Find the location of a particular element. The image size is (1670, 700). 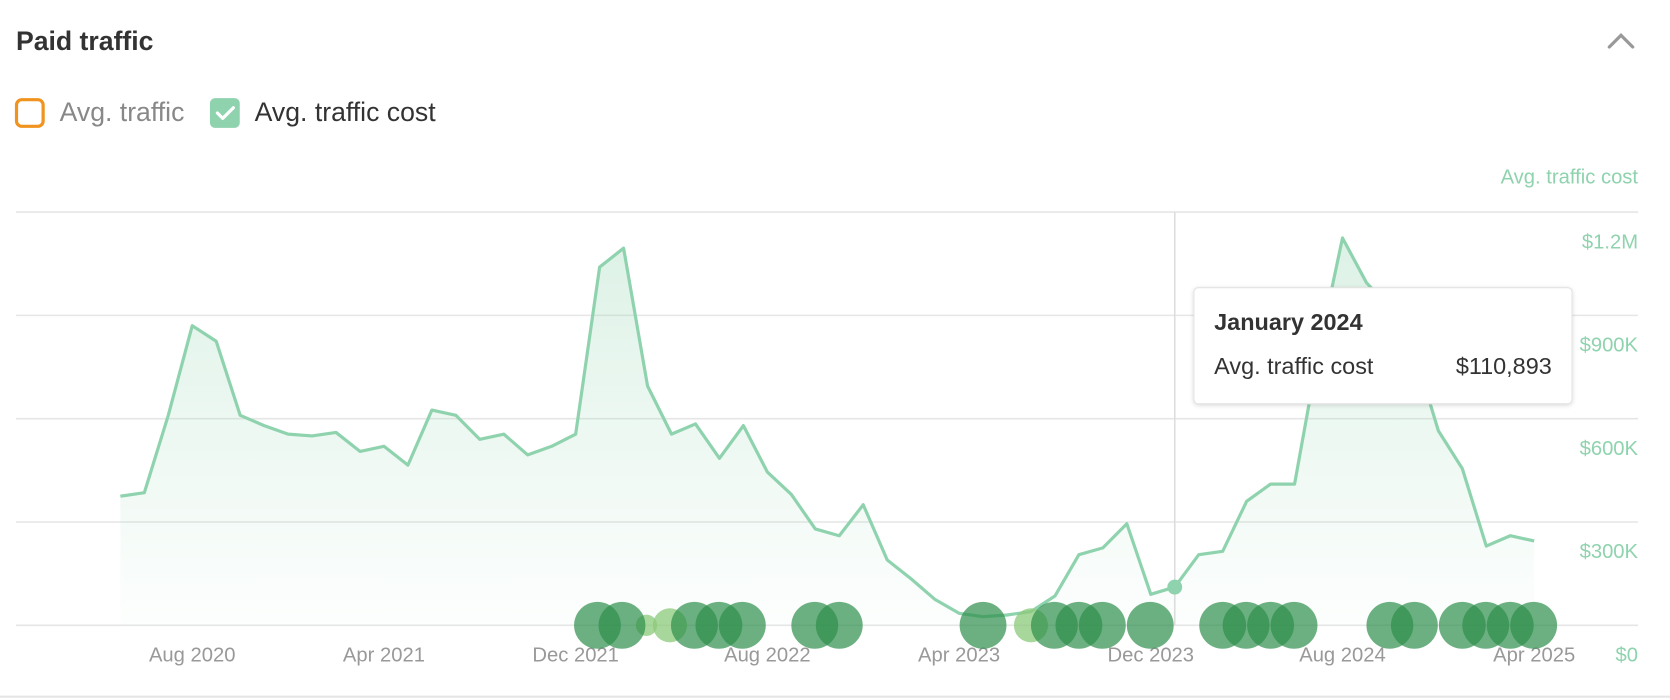

x-tick-label: Aug 2024 is located at coordinates (1342, 656).